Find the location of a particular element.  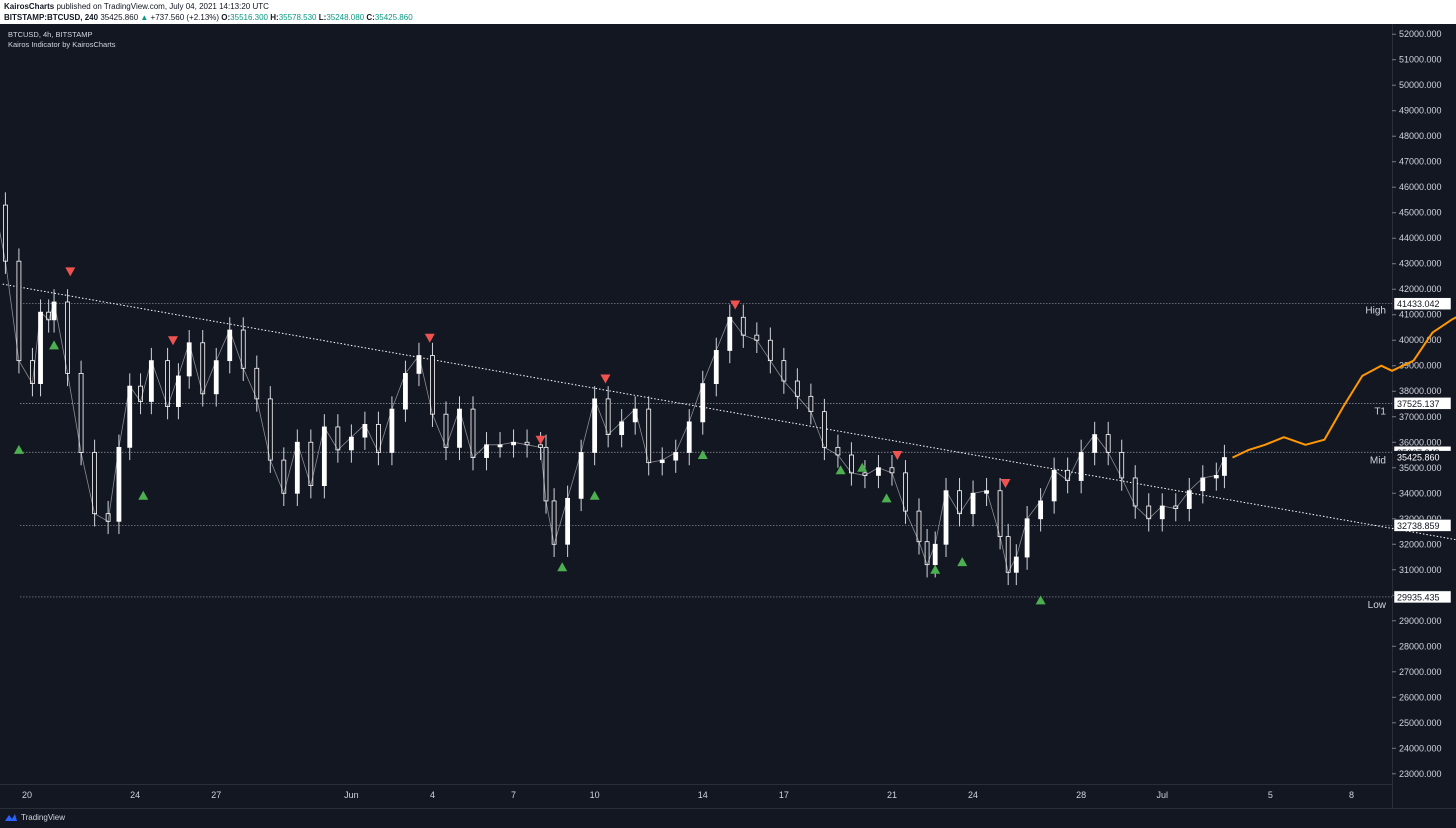

close-label: C: is located at coordinates (370, 17).